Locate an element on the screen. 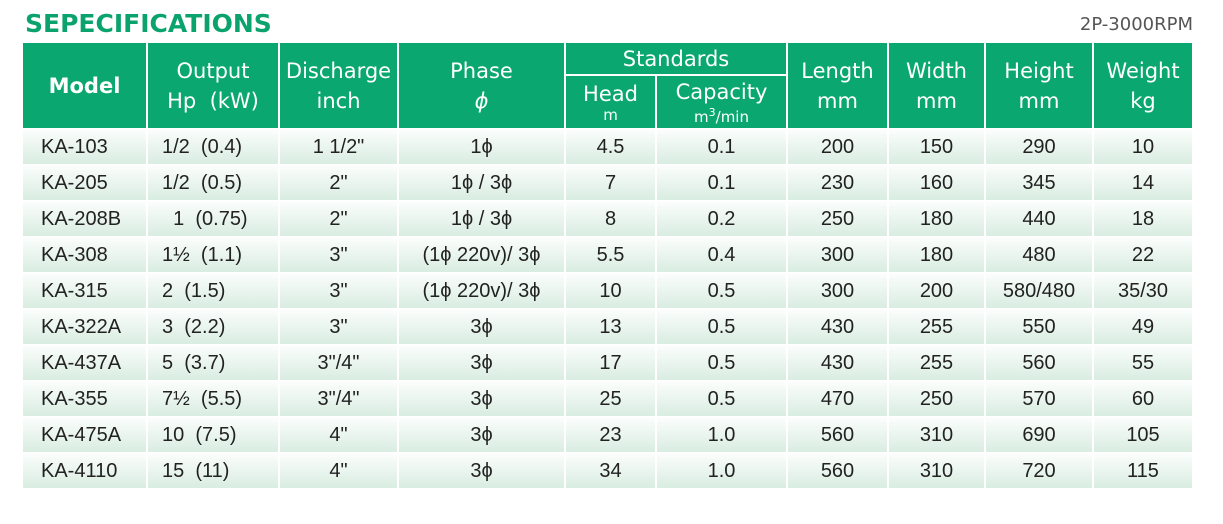 This screenshot has height=524, width=1223. cell-output: 1½ (1.1) is located at coordinates (213, 256).